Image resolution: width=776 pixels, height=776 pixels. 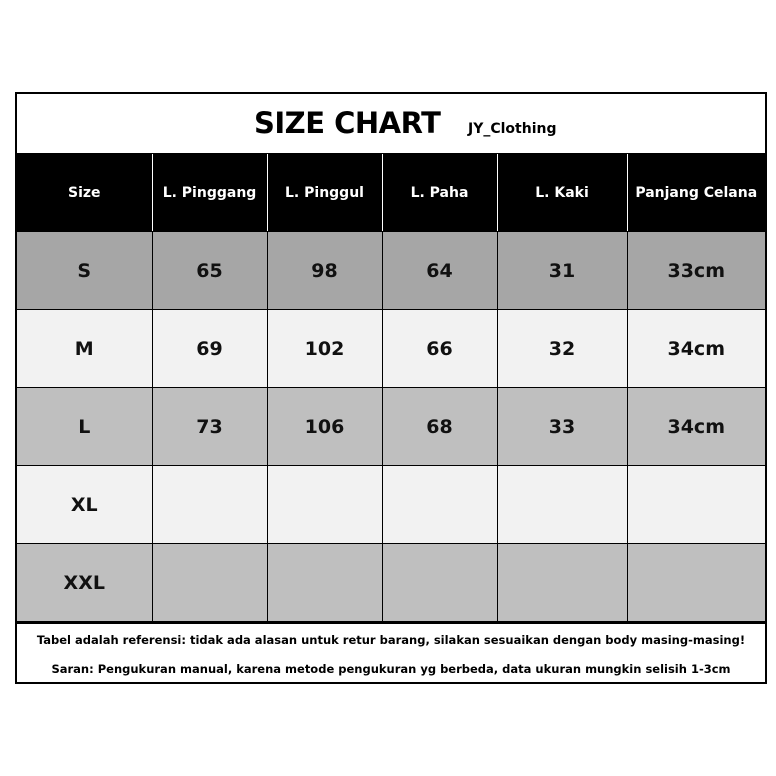 I want to click on title-row: SIZE CHART JY_Clothing, so click(x=391, y=124).